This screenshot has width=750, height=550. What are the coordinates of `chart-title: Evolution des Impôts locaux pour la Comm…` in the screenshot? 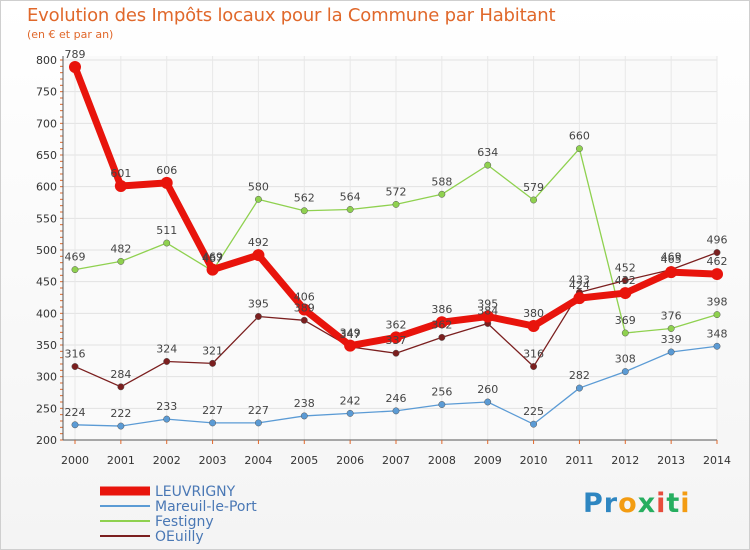 It's located at (291, 15).